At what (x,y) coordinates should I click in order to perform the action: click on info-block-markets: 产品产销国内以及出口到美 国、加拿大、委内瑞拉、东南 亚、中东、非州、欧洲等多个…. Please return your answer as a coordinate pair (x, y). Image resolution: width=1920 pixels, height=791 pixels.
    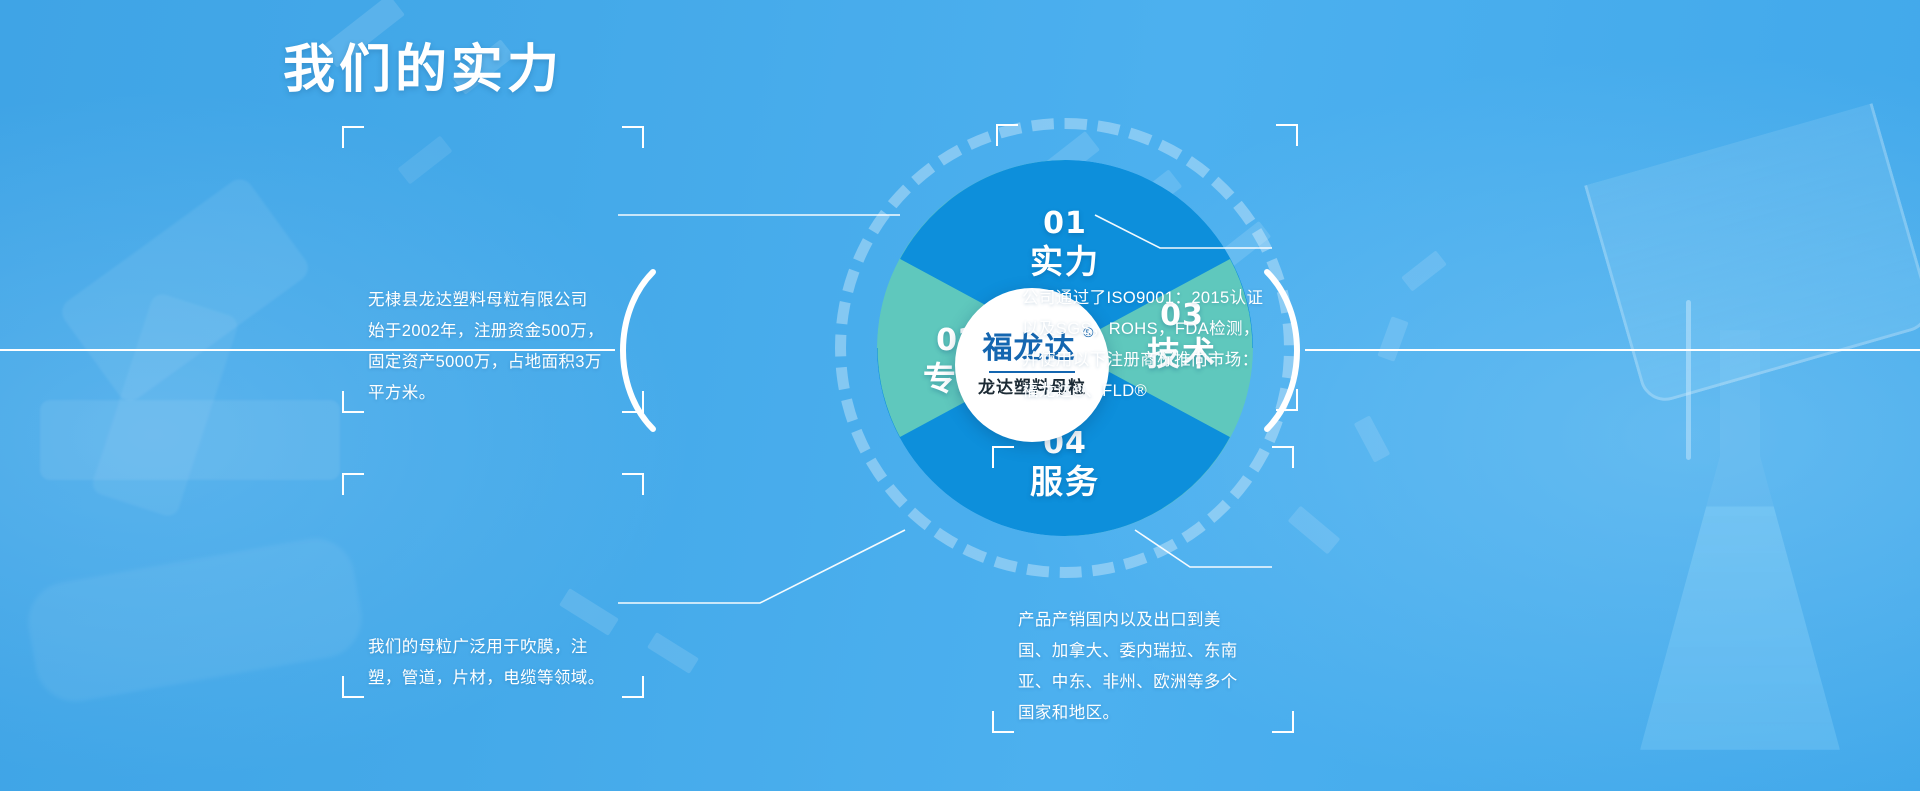
    Looking at the image, I should click on (1143, 590).